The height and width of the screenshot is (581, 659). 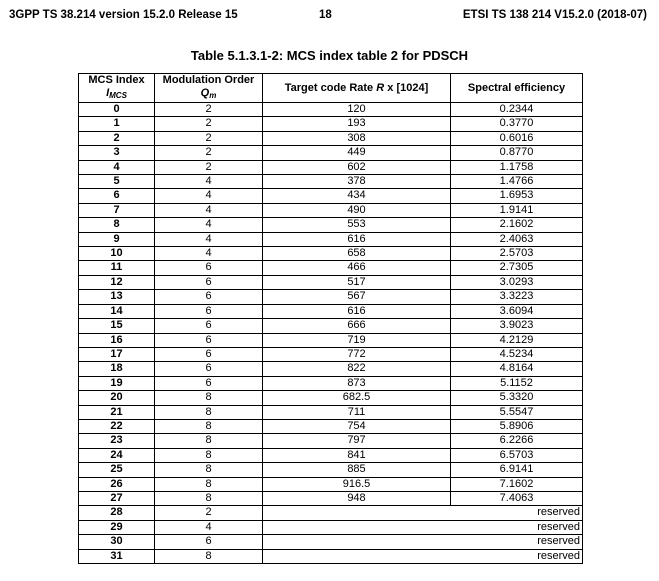 What do you see at coordinates (516, 354) in the screenshot?
I see `cell-spectral-efficiency: 4.5234` at bounding box center [516, 354].